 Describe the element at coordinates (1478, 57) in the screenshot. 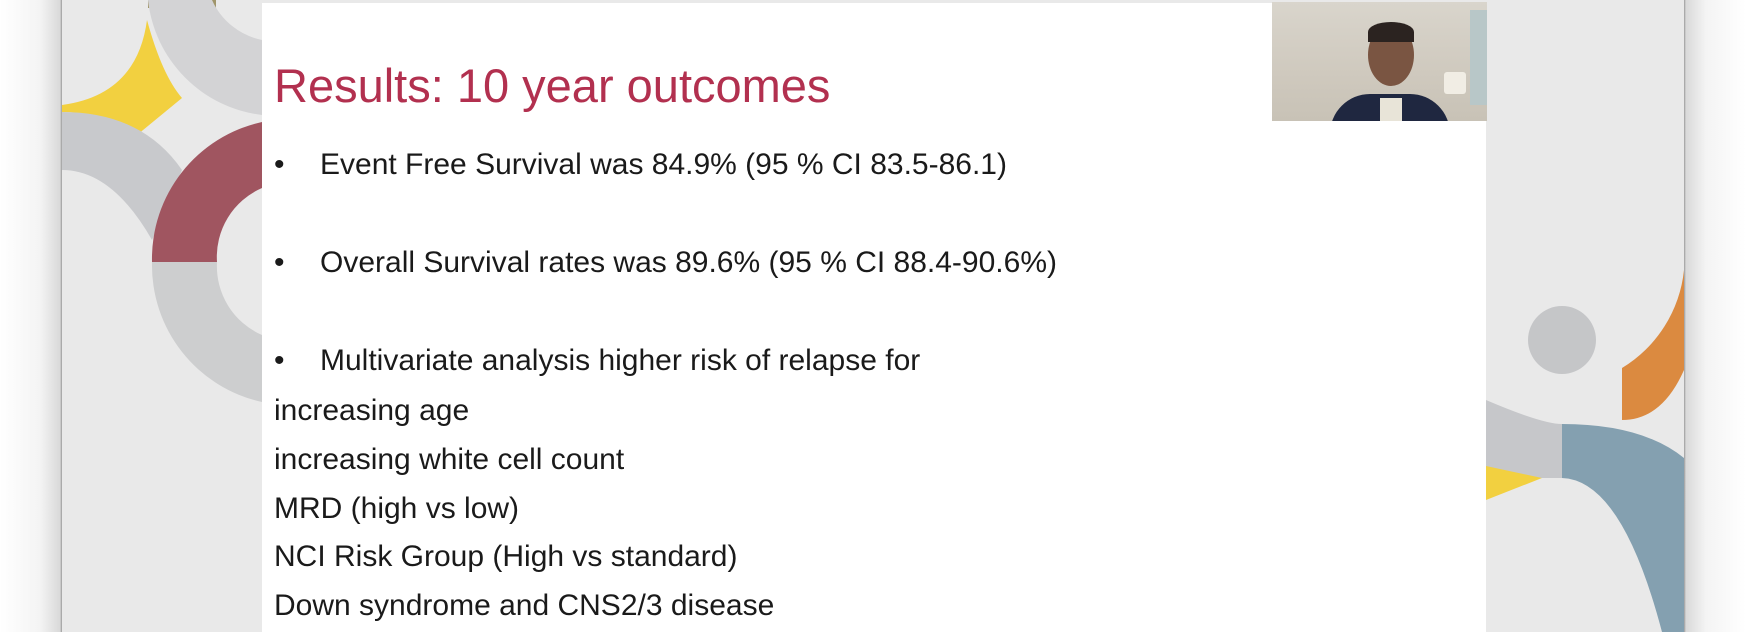

I see `background-window` at that location.